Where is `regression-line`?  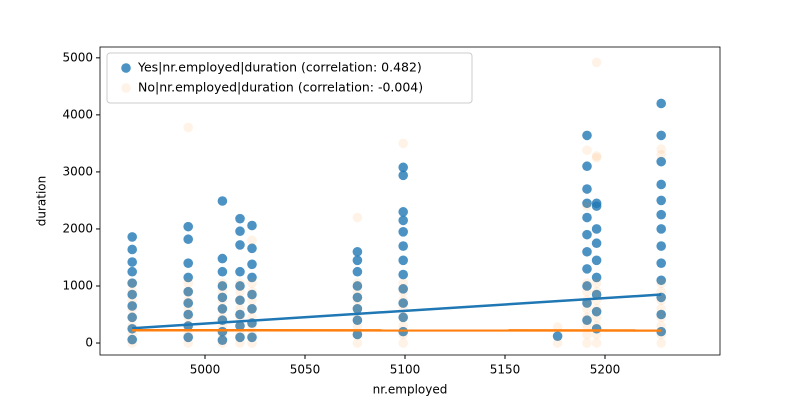
regression-line is located at coordinates (397, 311).